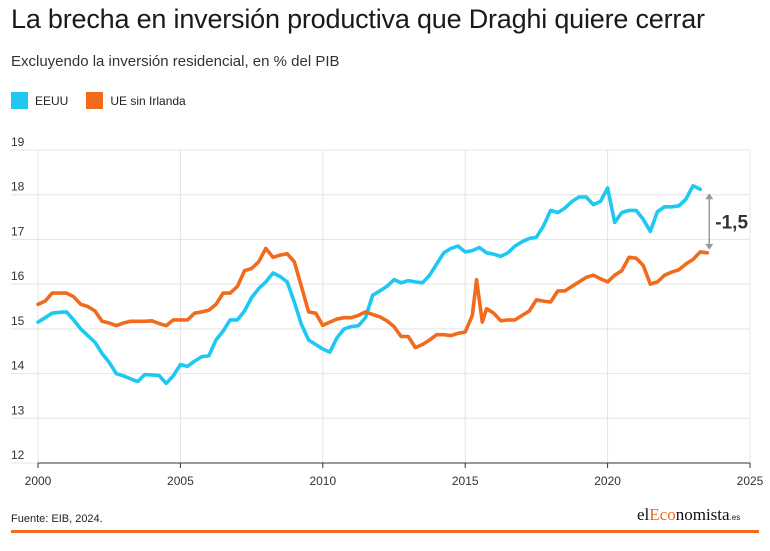 The width and height of the screenshot is (770, 551). I want to click on legend-item-eeuu: EEUU, so click(39, 100).